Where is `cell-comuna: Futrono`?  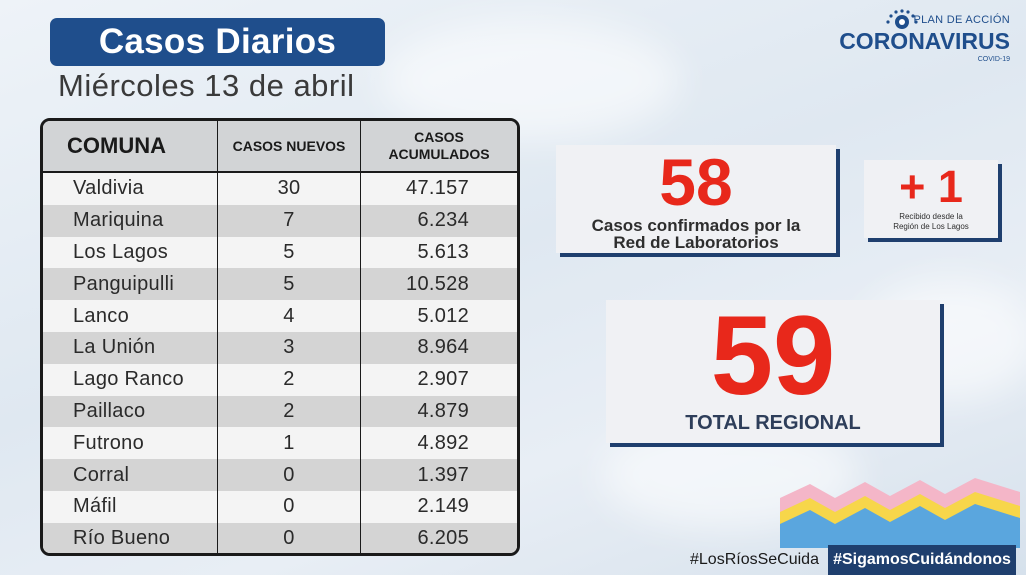
cell-comuna: Futrono is located at coordinates (130, 443).